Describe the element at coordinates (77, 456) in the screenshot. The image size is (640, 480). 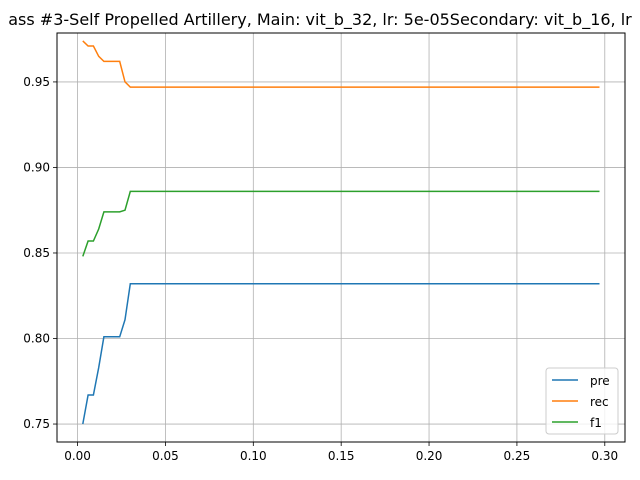
I see `x-tick-label: 0.00` at that location.